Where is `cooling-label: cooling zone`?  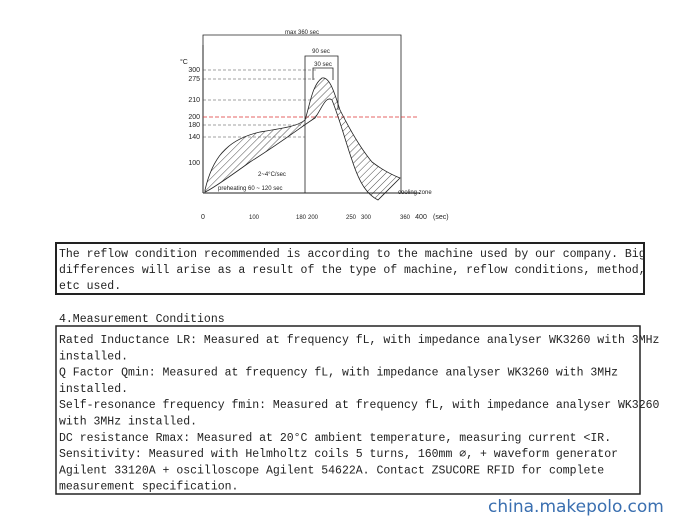
cooling-label: cooling zone is located at coordinates (415, 193).